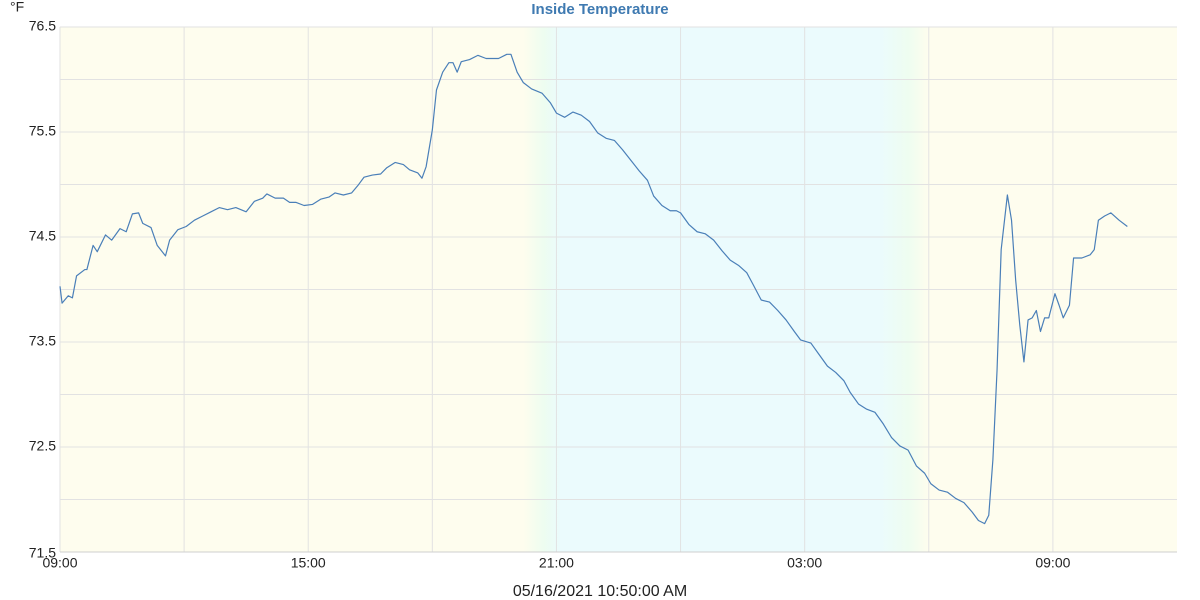 The height and width of the screenshot is (600, 1200). What do you see at coordinates (42, 131) in the screenshot?
I see `y-tick-label: 75.5` at bounding box center [42, 131].